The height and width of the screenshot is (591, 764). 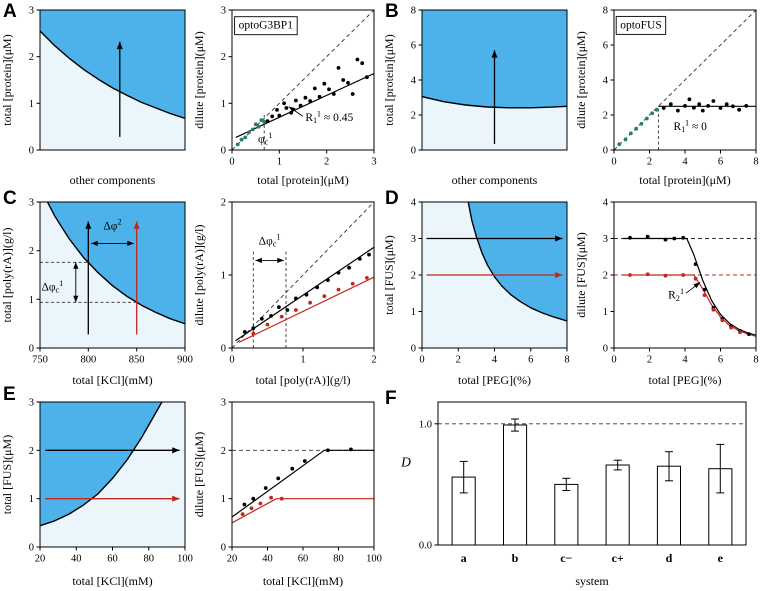 What do you see at coordinates (475, 96) in the screenshot?
I see `chart-b-phase-diagram: 0 2 4 6 8 other components total [protein](μM)` at bounding box center [475, 96].